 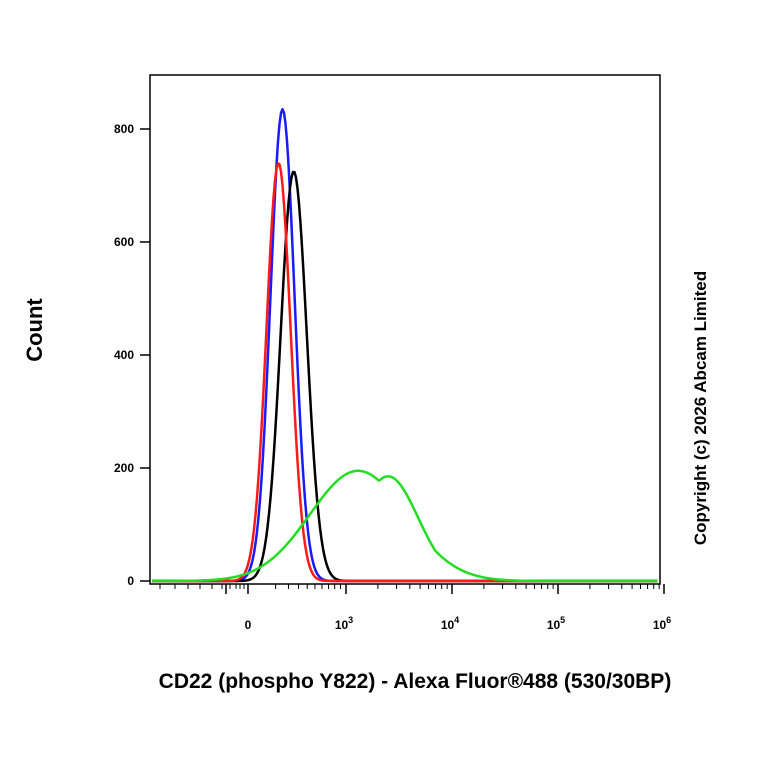 What do you see at coordinates (700, 408) in the screenshot?
I see `copyright-annotation: Copyright (c) 2026 Abcam Limited` at bounding box center [700, 408].